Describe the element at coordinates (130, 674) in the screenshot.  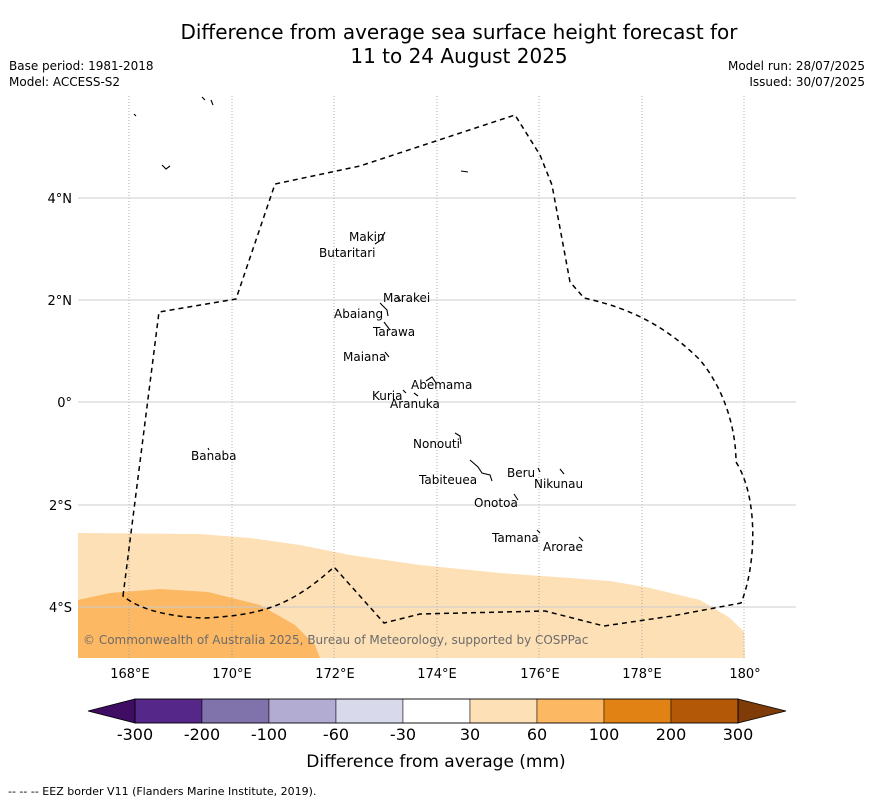
I see `lon-tick-168e: 168°E` at that location.